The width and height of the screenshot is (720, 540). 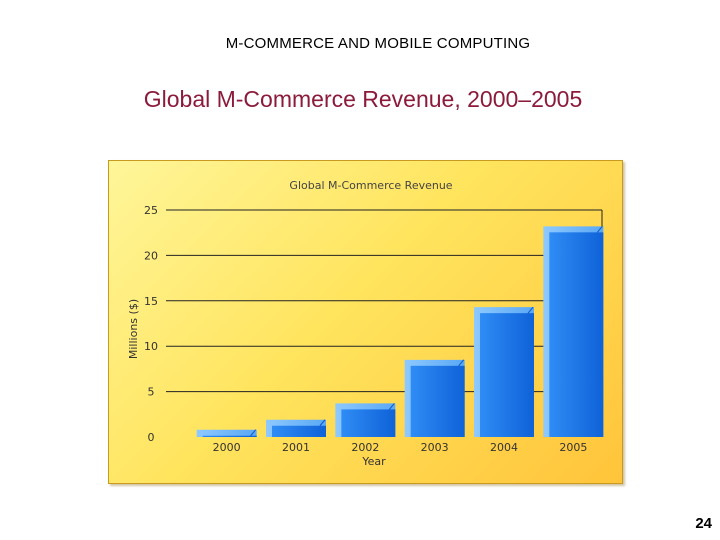 I want to click on y-tick-label: 10, so click(x=151, y=346).